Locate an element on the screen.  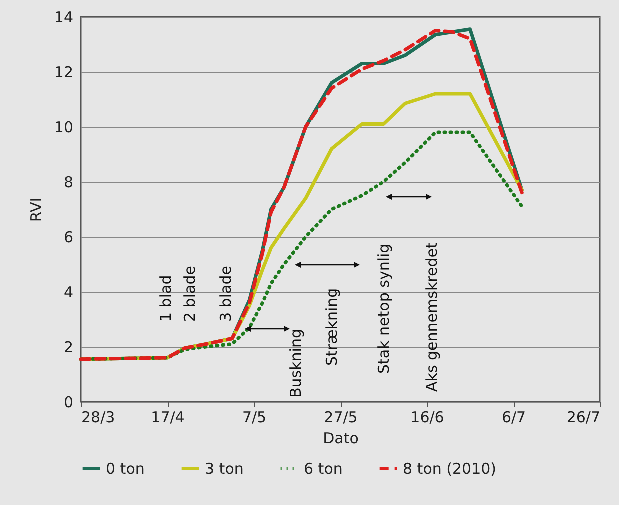
x-tick-label: 28/3 is located at coordinates (99, 417).